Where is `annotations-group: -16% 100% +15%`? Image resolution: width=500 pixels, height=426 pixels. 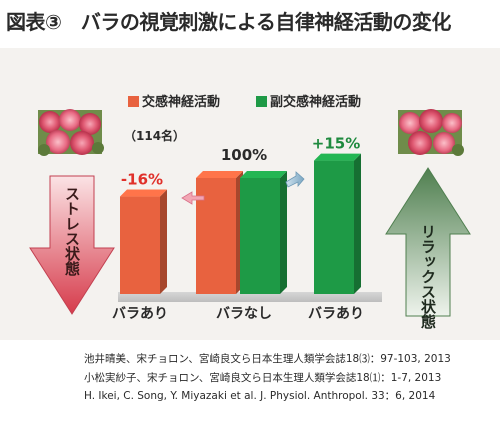
annotations-group: -16% 100% +15% is located at coordinates (240, 170).